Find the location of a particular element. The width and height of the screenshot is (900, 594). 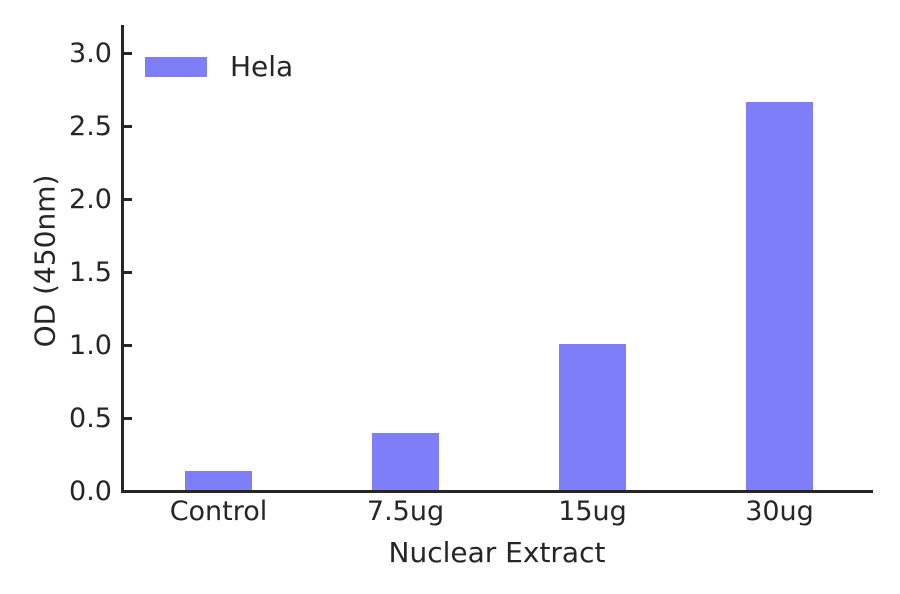

x-axis-label: Nuclear Extract is located at coordinates (497, 552).